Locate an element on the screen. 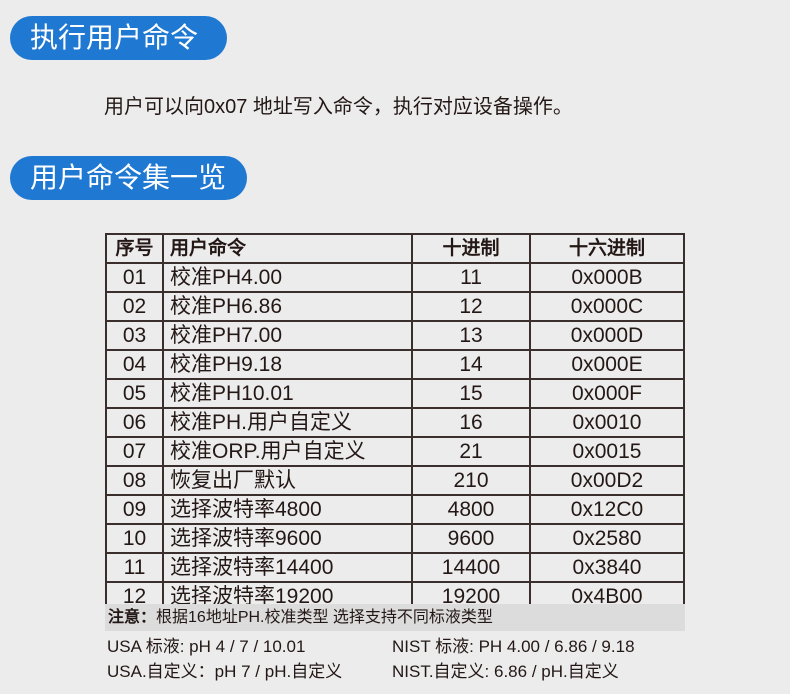 This screenshot has height=694, width=790. table-row: 02 校准PH6.86 12 0x000C is located at coordinates (395, 306).